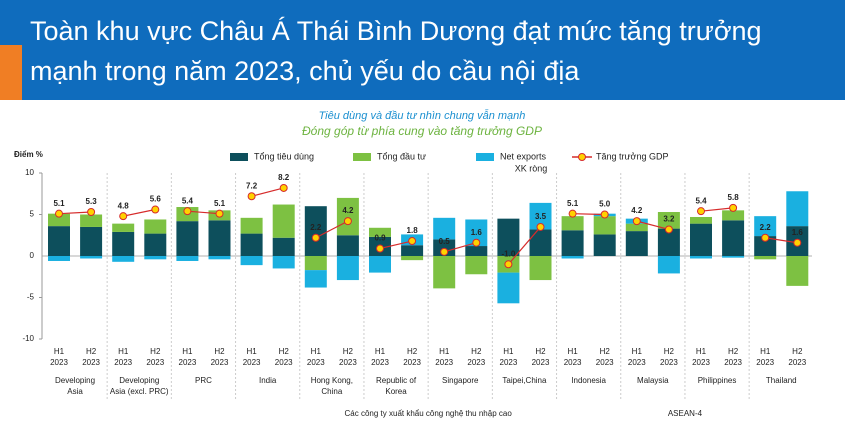 This screenshot has width=845, height=430. I want to click on data-label: -1.0, so click(509, 253).